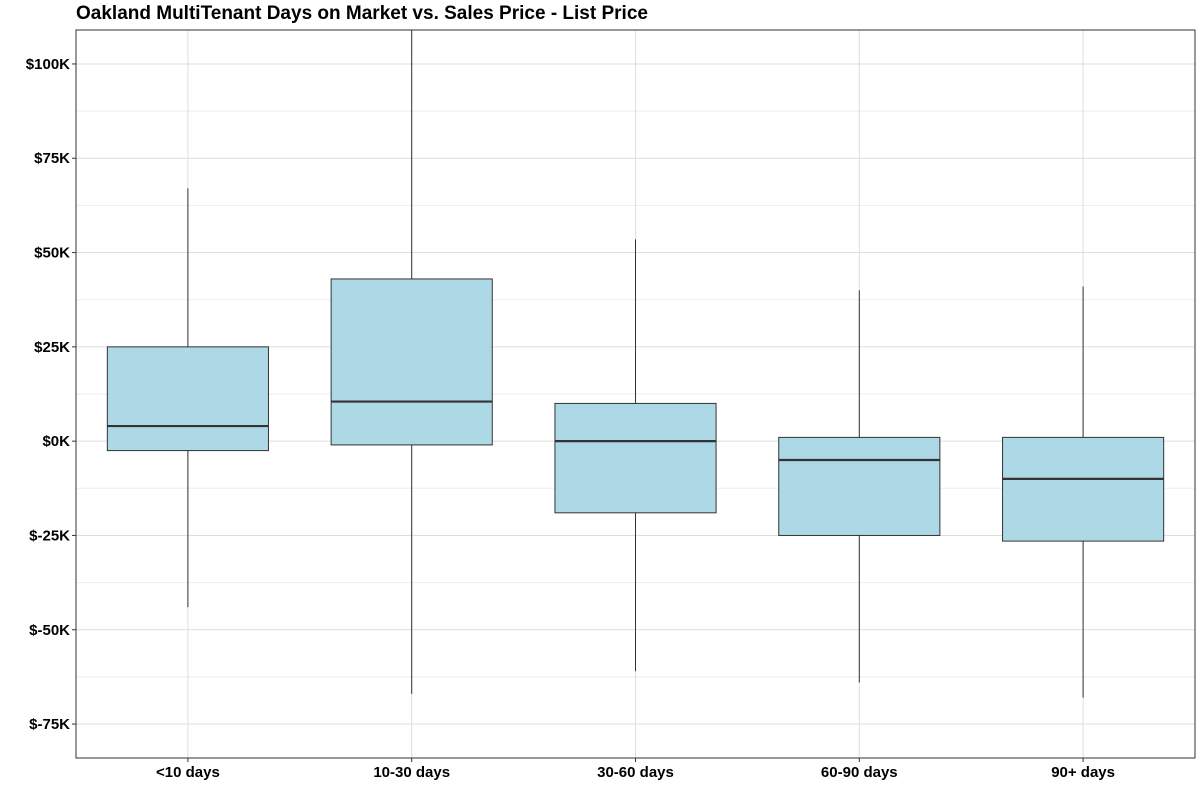 The height and width of the screenshot is (800, 1200). Describe the element at coordinates (1083, 772) in the screenshot. I see `x-tick-label: 90+ days` at that location.